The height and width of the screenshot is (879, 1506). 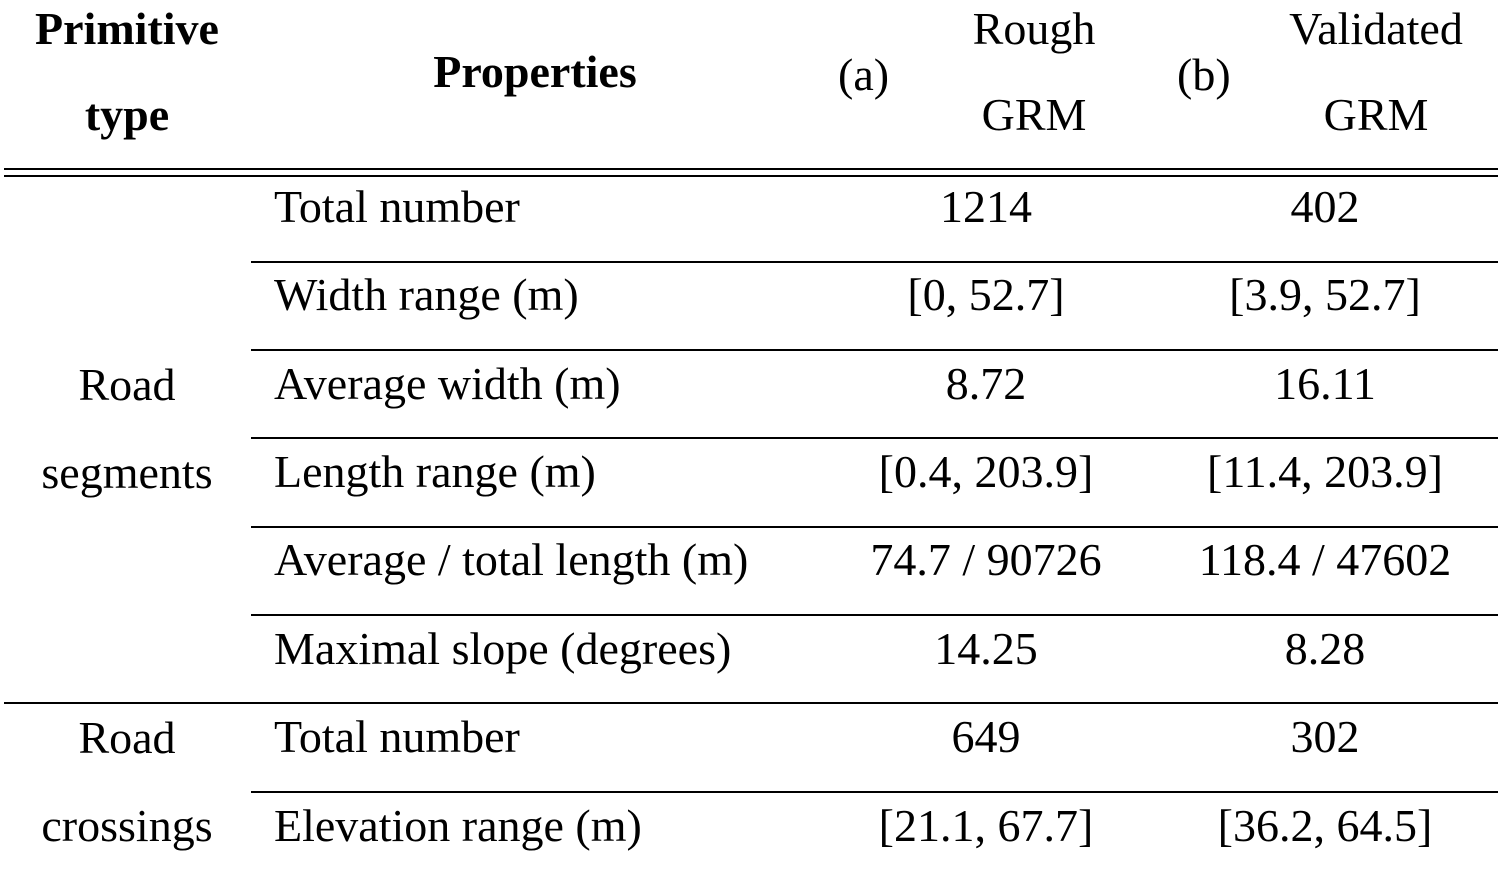 What do you see at coordinates (127, 114) in the screenshot?
I see `header-primitive-type-line2: type` at bounding box center [127, 114].